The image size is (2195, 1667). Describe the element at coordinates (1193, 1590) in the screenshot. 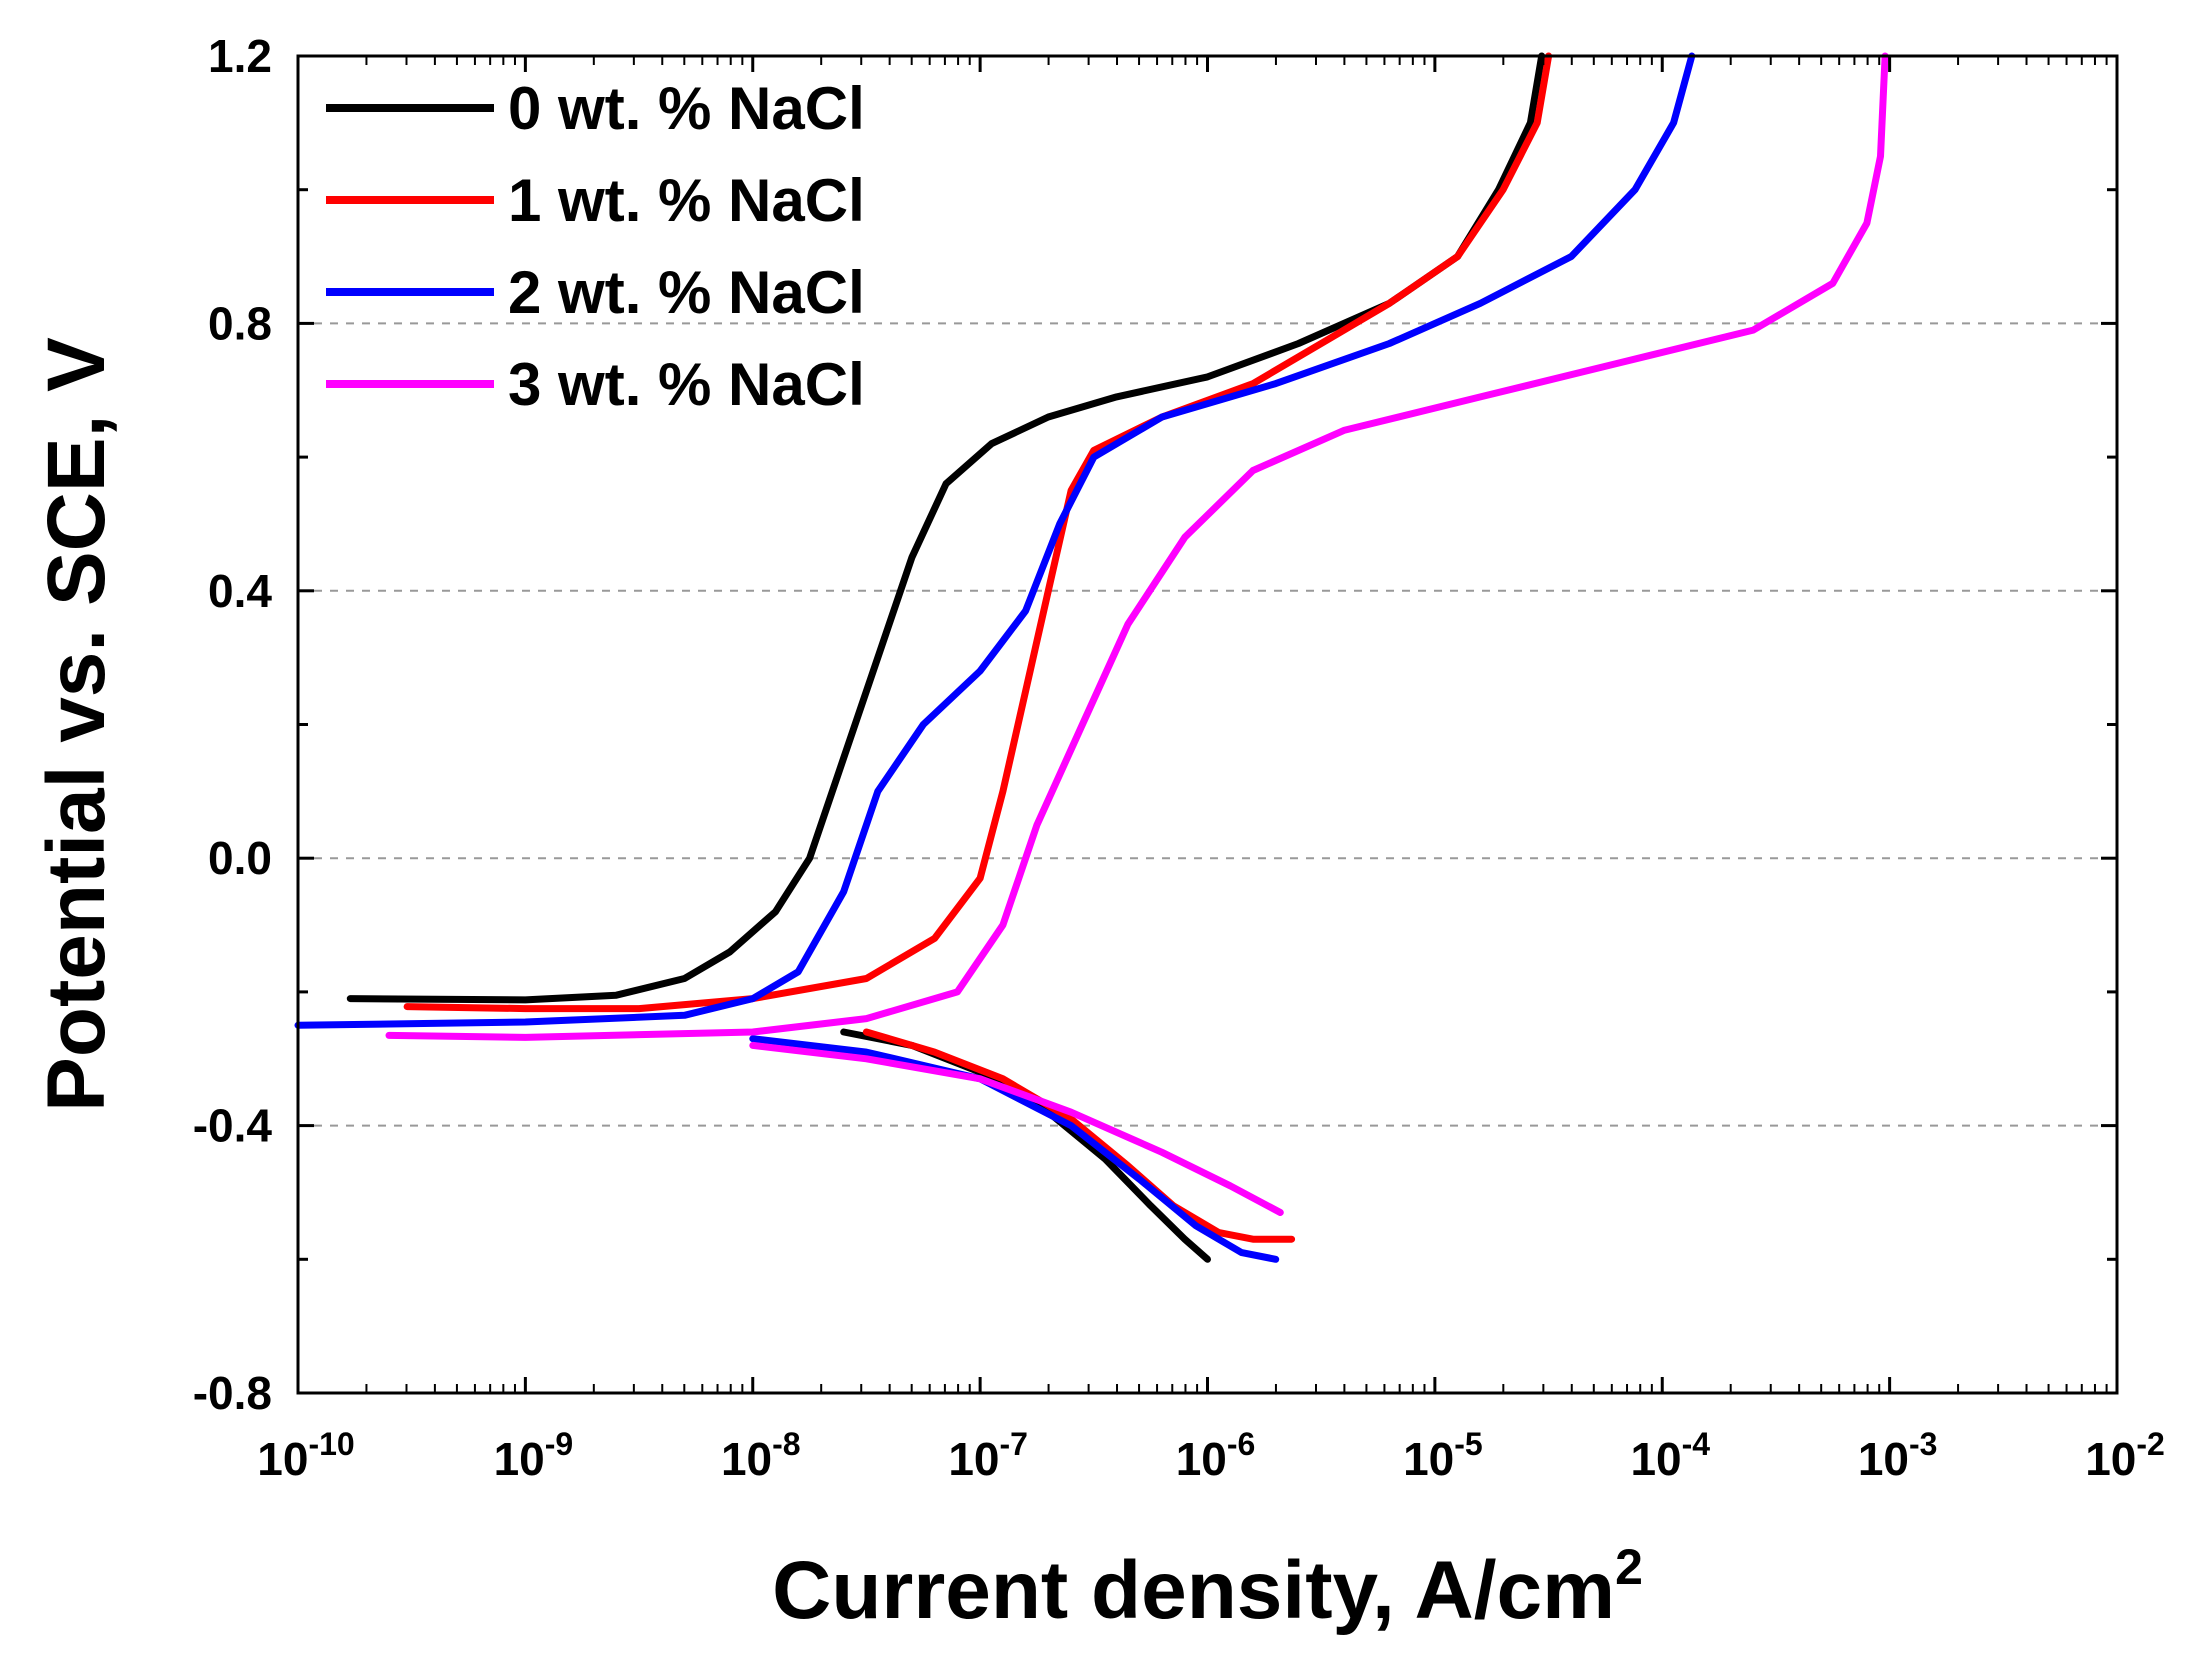

I see `x-axis-title-main: Current density, A/cm` at that location.